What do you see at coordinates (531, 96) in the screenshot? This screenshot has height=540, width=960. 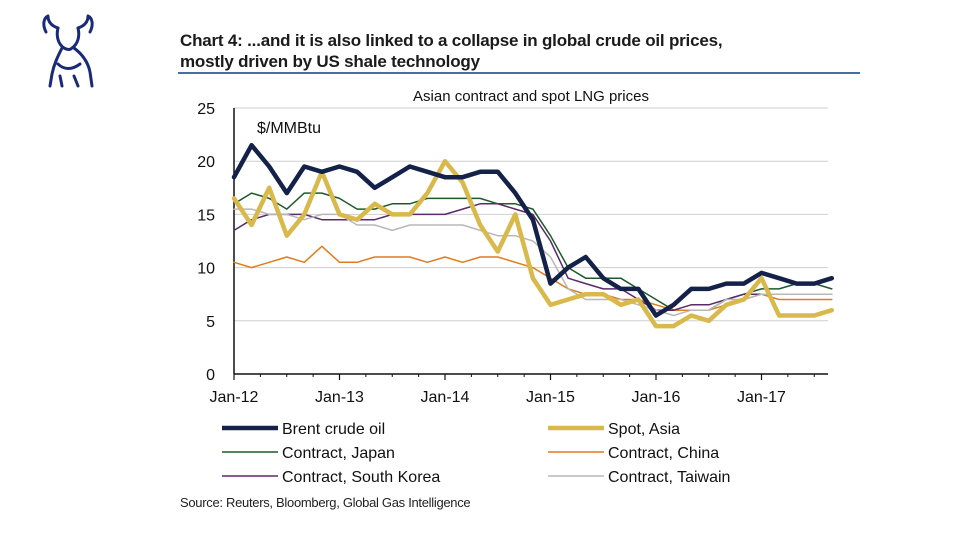 I see `chart-subtitle: Asian contract and spot LNG prices` at bounding box center [531, 96].